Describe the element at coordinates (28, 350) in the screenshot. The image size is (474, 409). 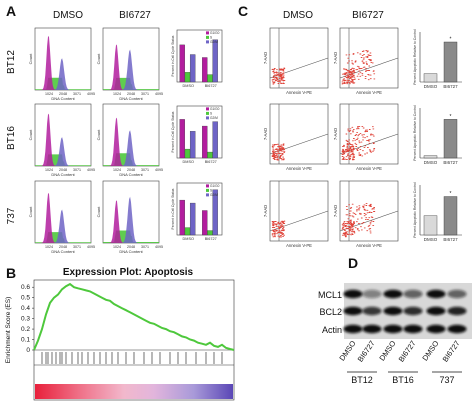
I see `b-y-tick-label-0: 0` at that location.